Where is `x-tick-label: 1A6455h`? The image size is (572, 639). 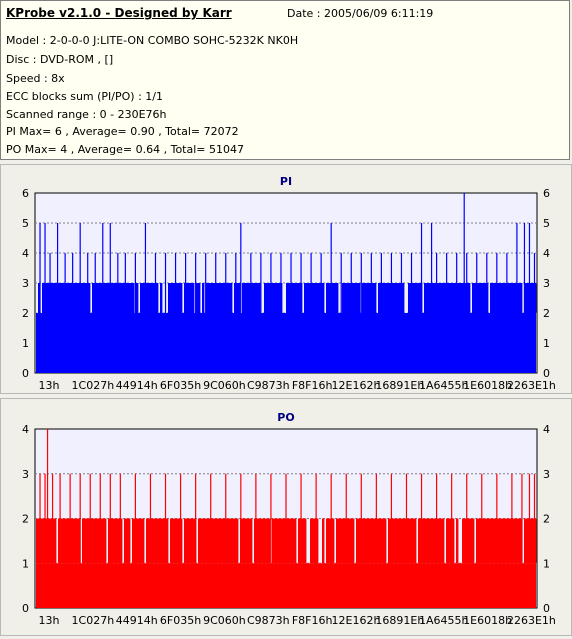 x-tick-label: 1A6455h is located at coordinates (444, 385).